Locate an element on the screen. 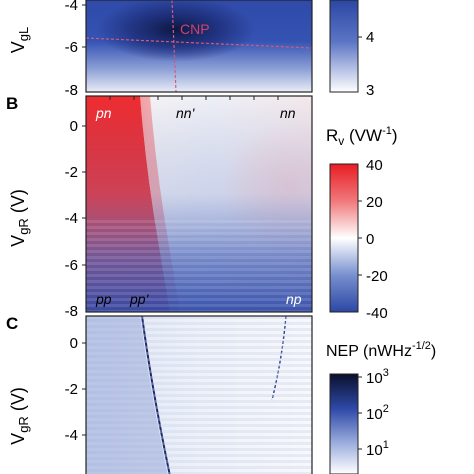 This screenshot has width=474, height=474. panel-c-y-tick: 0 is located at coordinates (74, 343).